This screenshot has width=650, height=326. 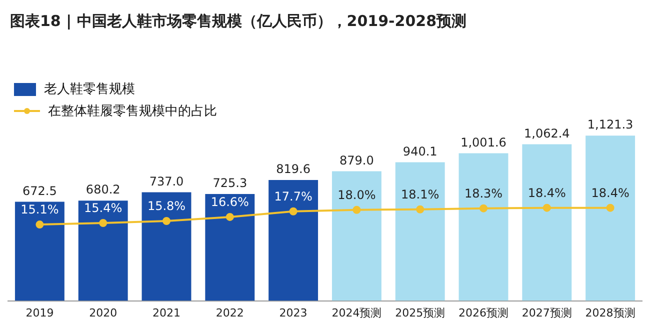 I want to click on legend-label: 老人鞋零售规模, so click(x=89, y=89).